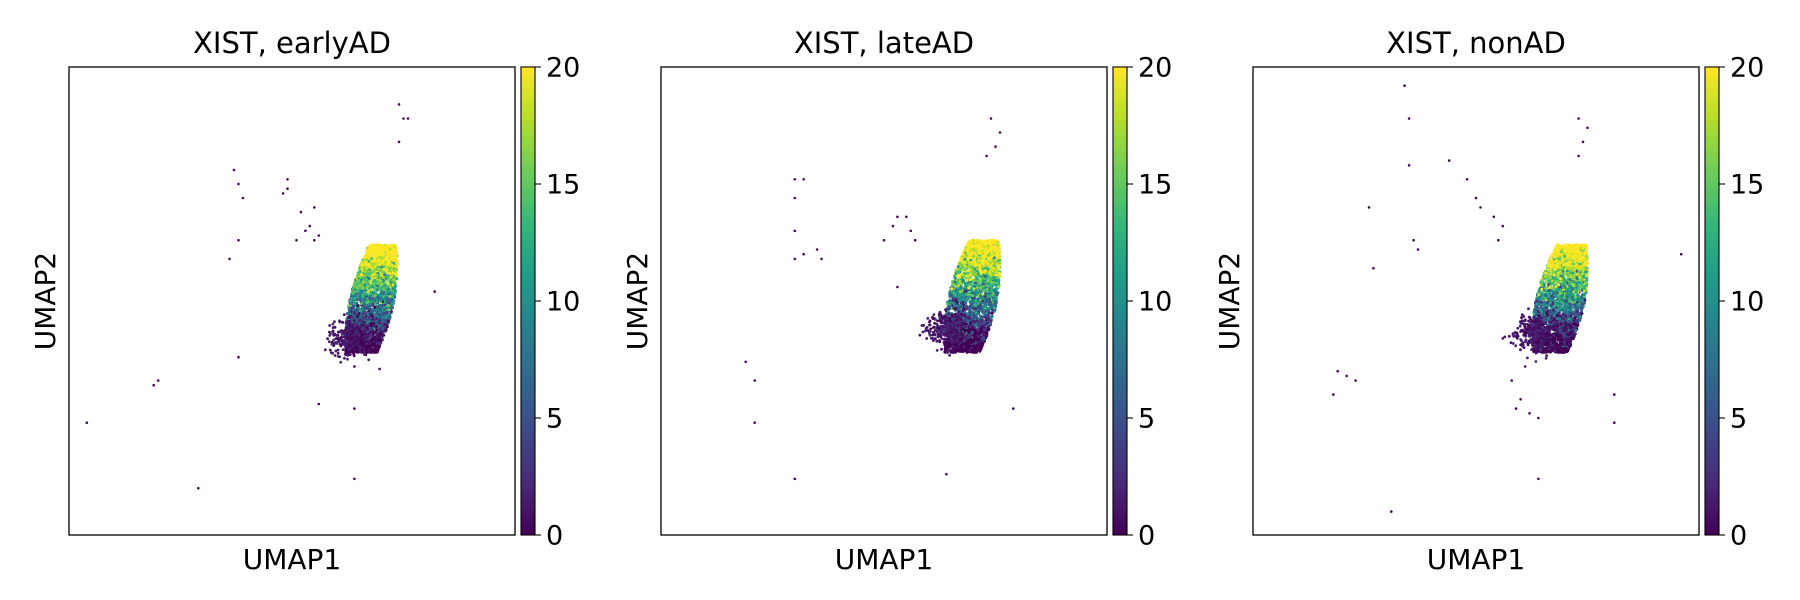  What do you see at coordinates (528, 301) in the screenshot?
I see `colorbar-gradient` at bounding box center [528, 301].